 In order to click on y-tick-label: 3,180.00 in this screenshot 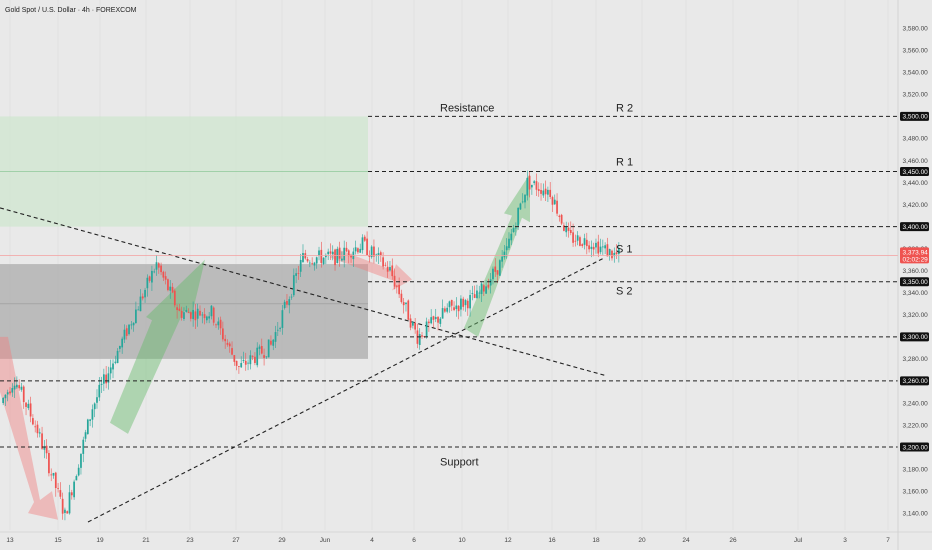, I will do `click(916, 469)`.